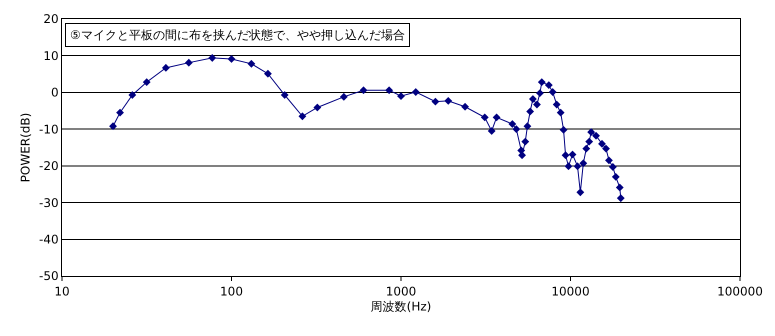  I want to click on x-tick-label: 1000, so click(401, 291).